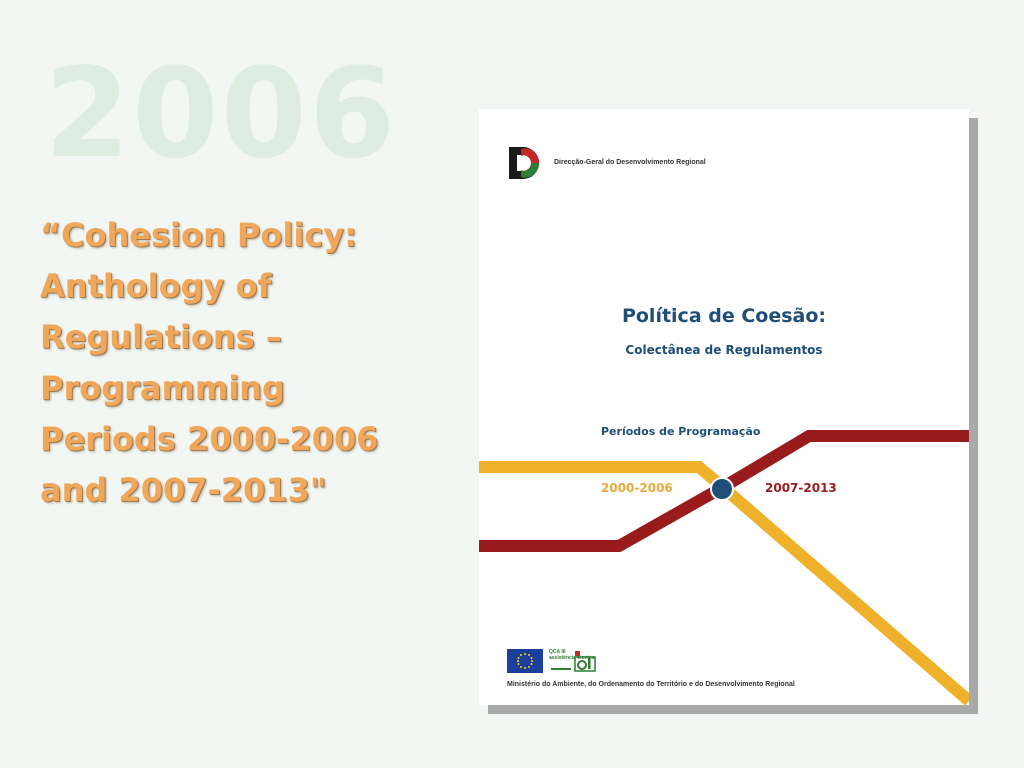 The width and height of the screenshot is (1024, 768). Describe the element at coordinates (156, 286) in the screenshot. I see `title-line: Anthology of` at that location.